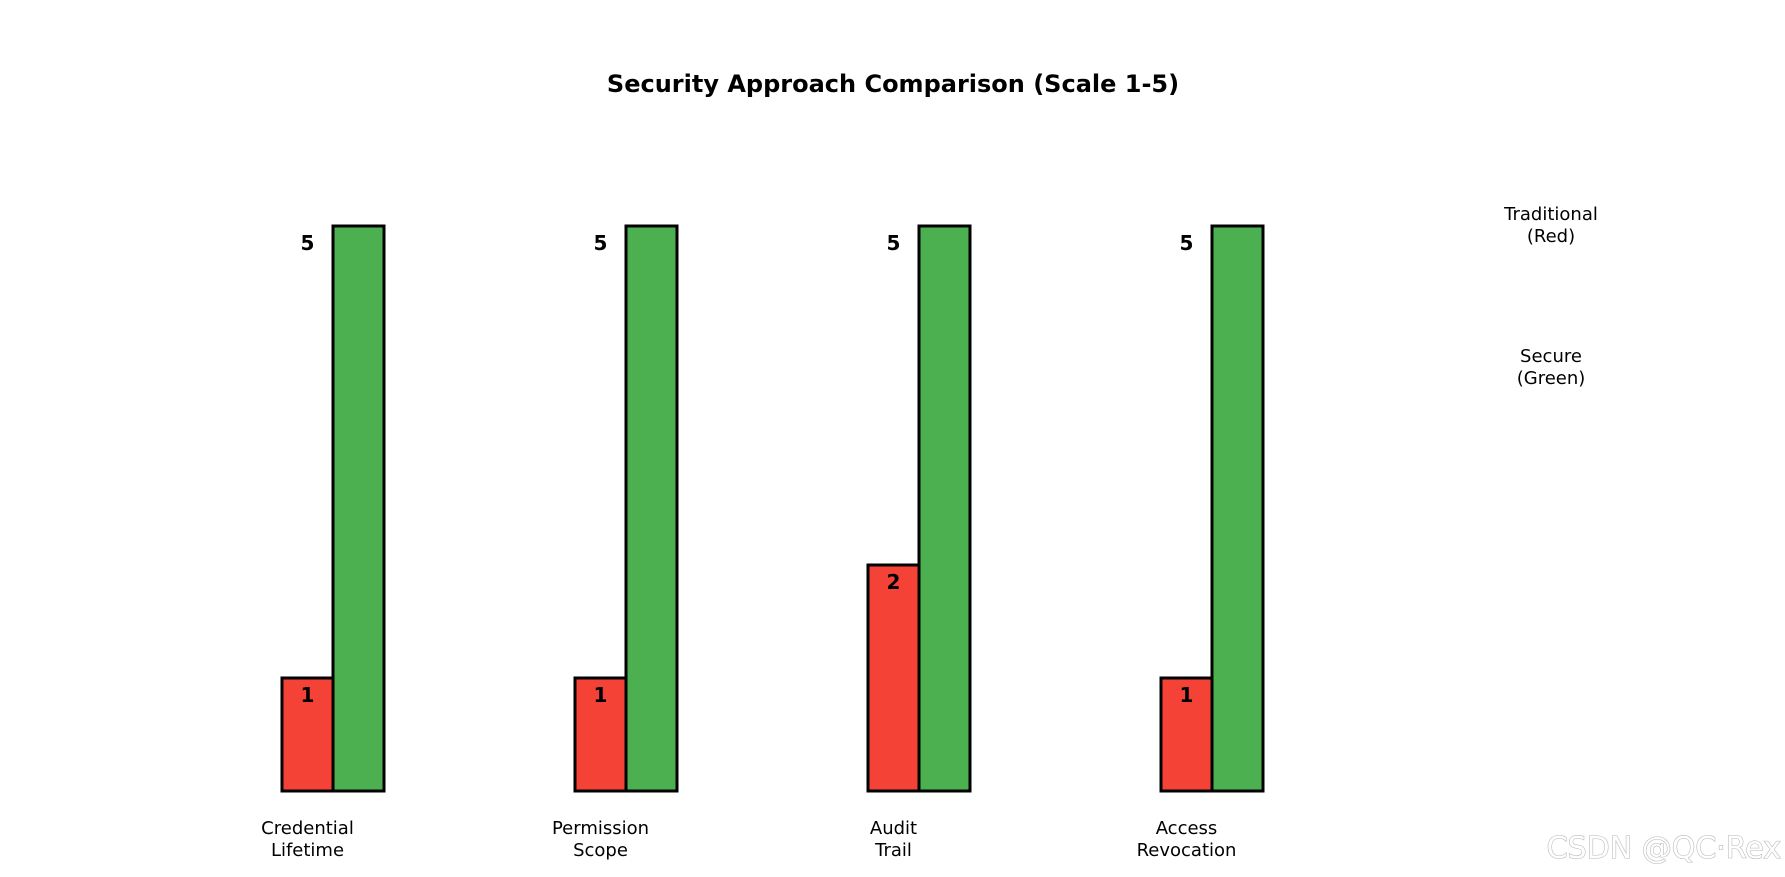 Image resolution: width=1785 pixels, height=877 pixels. Describe the element at coordinates (1187, 243) in the screenshot. I see `value-label-secure-access-revocation: 5` at that location.